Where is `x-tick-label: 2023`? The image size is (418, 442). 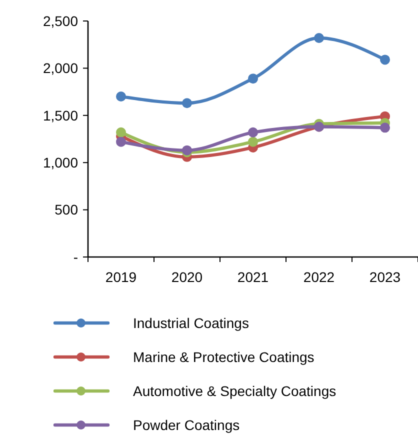
x-tick-label: 2023 is located at coordinates (385, 277).